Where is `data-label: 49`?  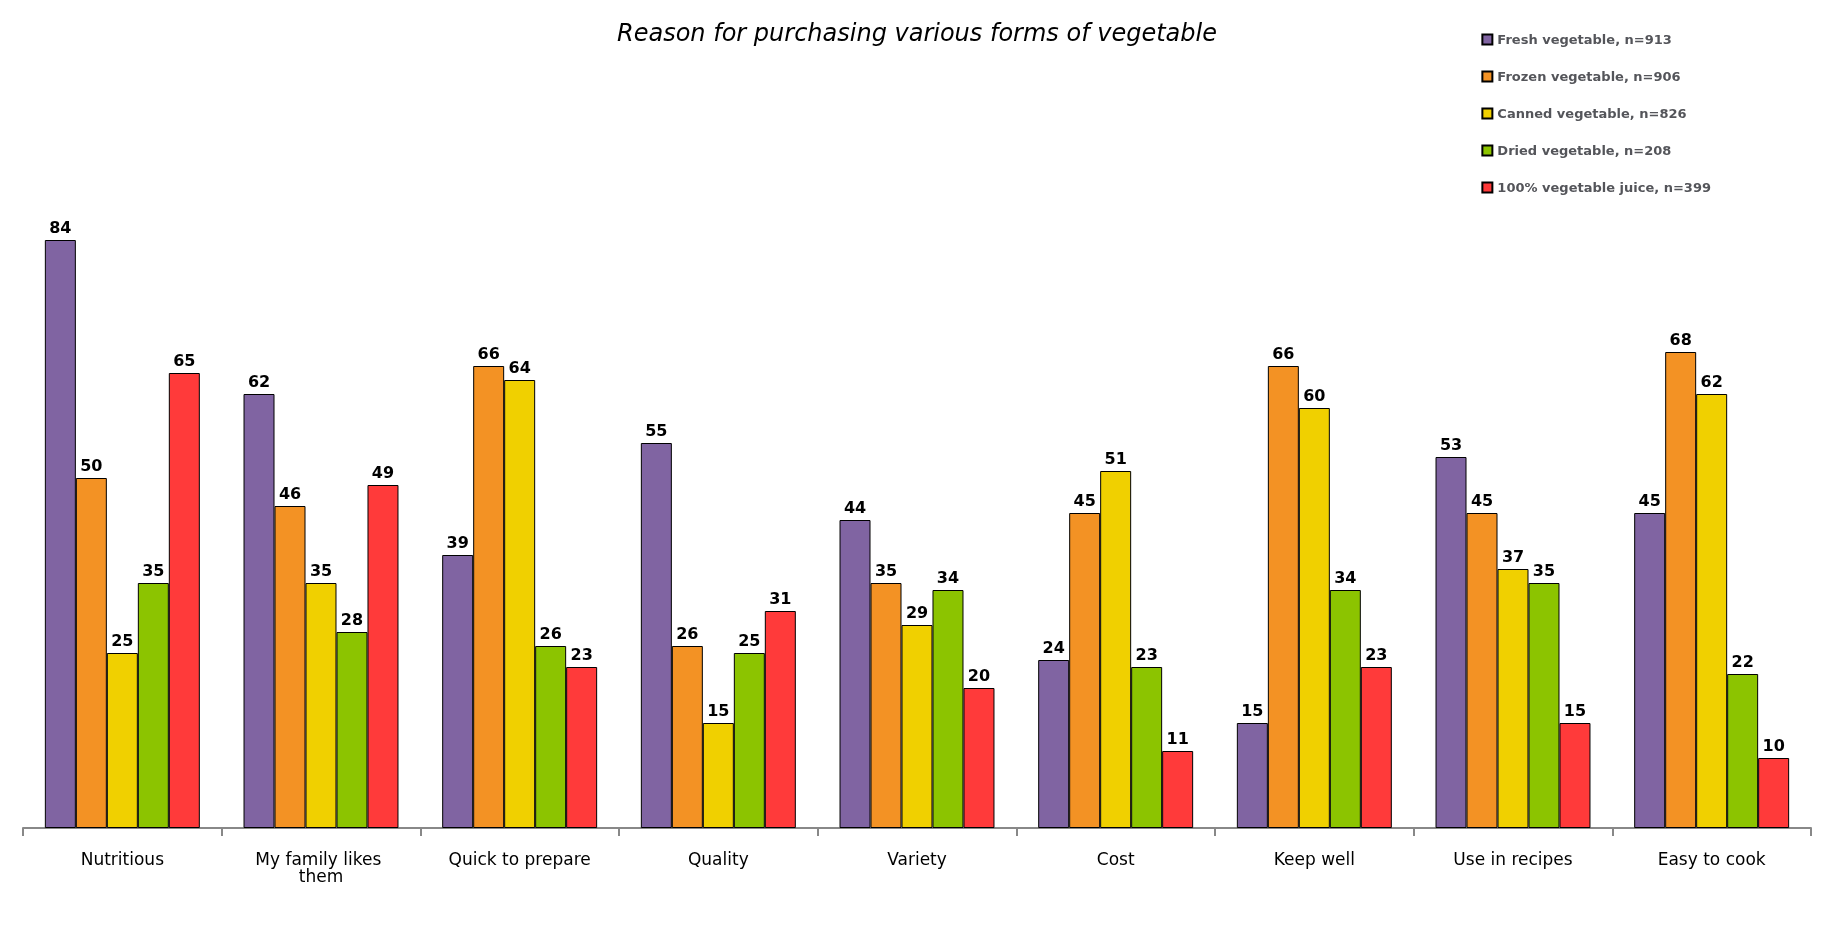 data-label: 49 is located at coordinates (383, 472).